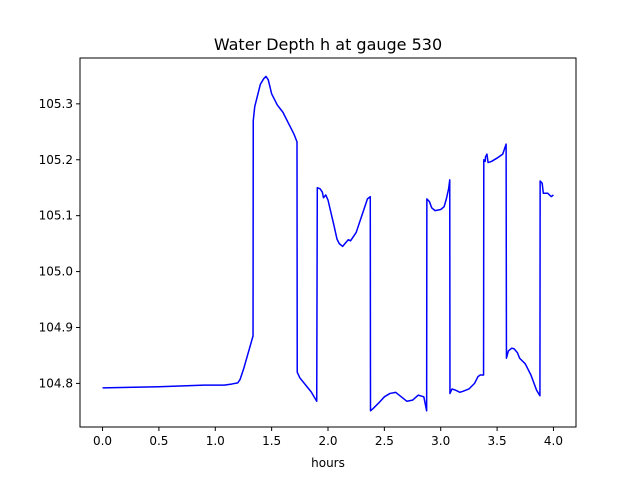 This screenshot has width=640, height=480. What do you see at coordinates (56, 272) in the screenshot?
I see `y-tick-label: 105.0` at bounding box center [56, 272].